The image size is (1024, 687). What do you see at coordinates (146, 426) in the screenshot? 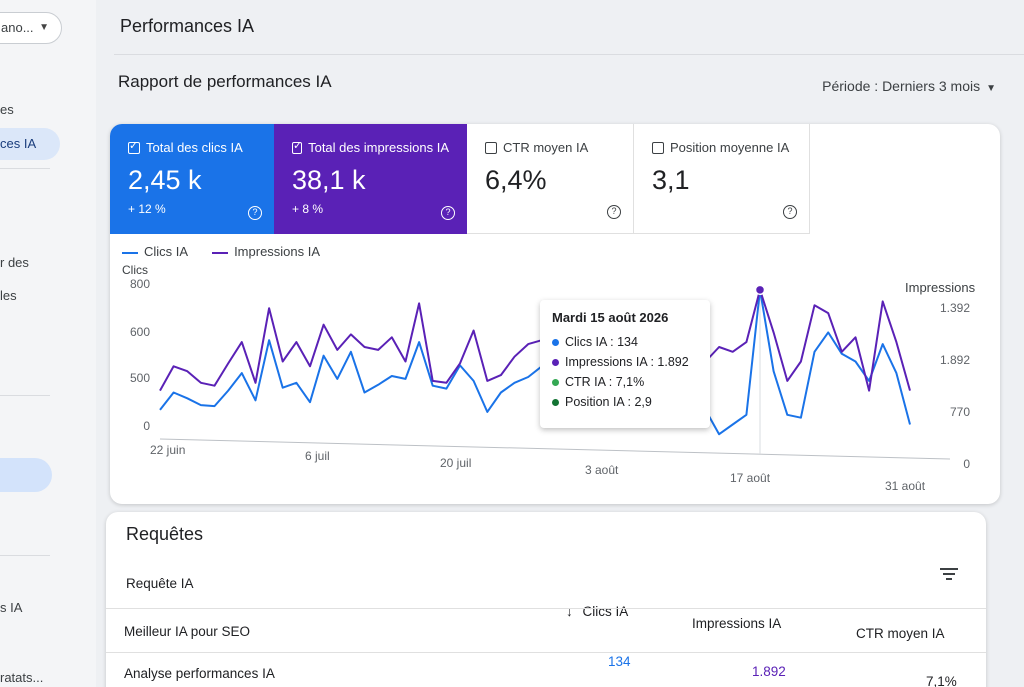
I see `y-tick-left: 0` at bounding box center [146, 426].